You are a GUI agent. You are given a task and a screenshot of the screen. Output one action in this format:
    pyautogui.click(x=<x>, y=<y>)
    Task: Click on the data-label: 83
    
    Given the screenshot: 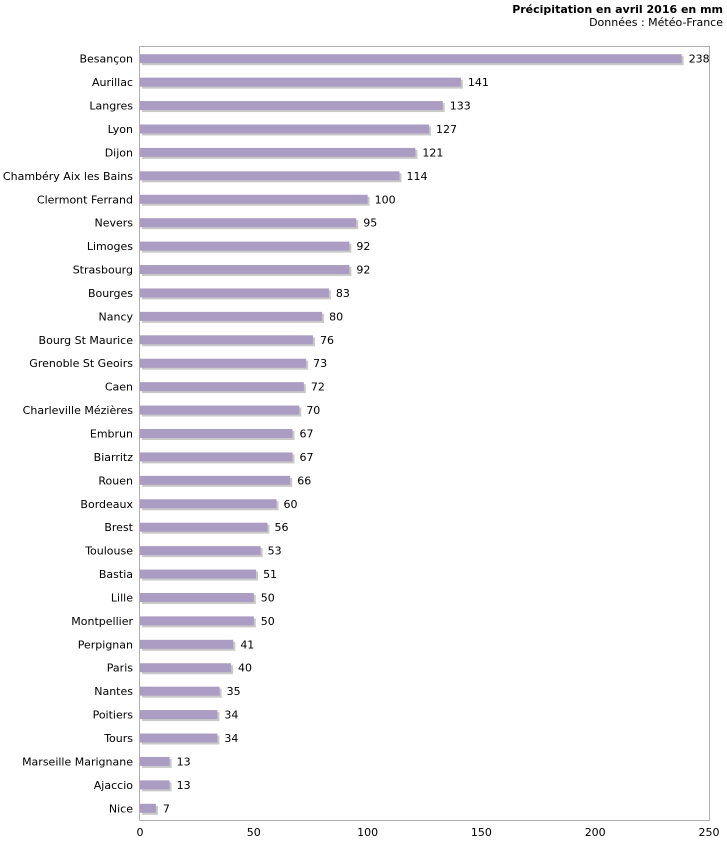 What is the action you would take?
    pyautogui.click(x=343, y=293)
    